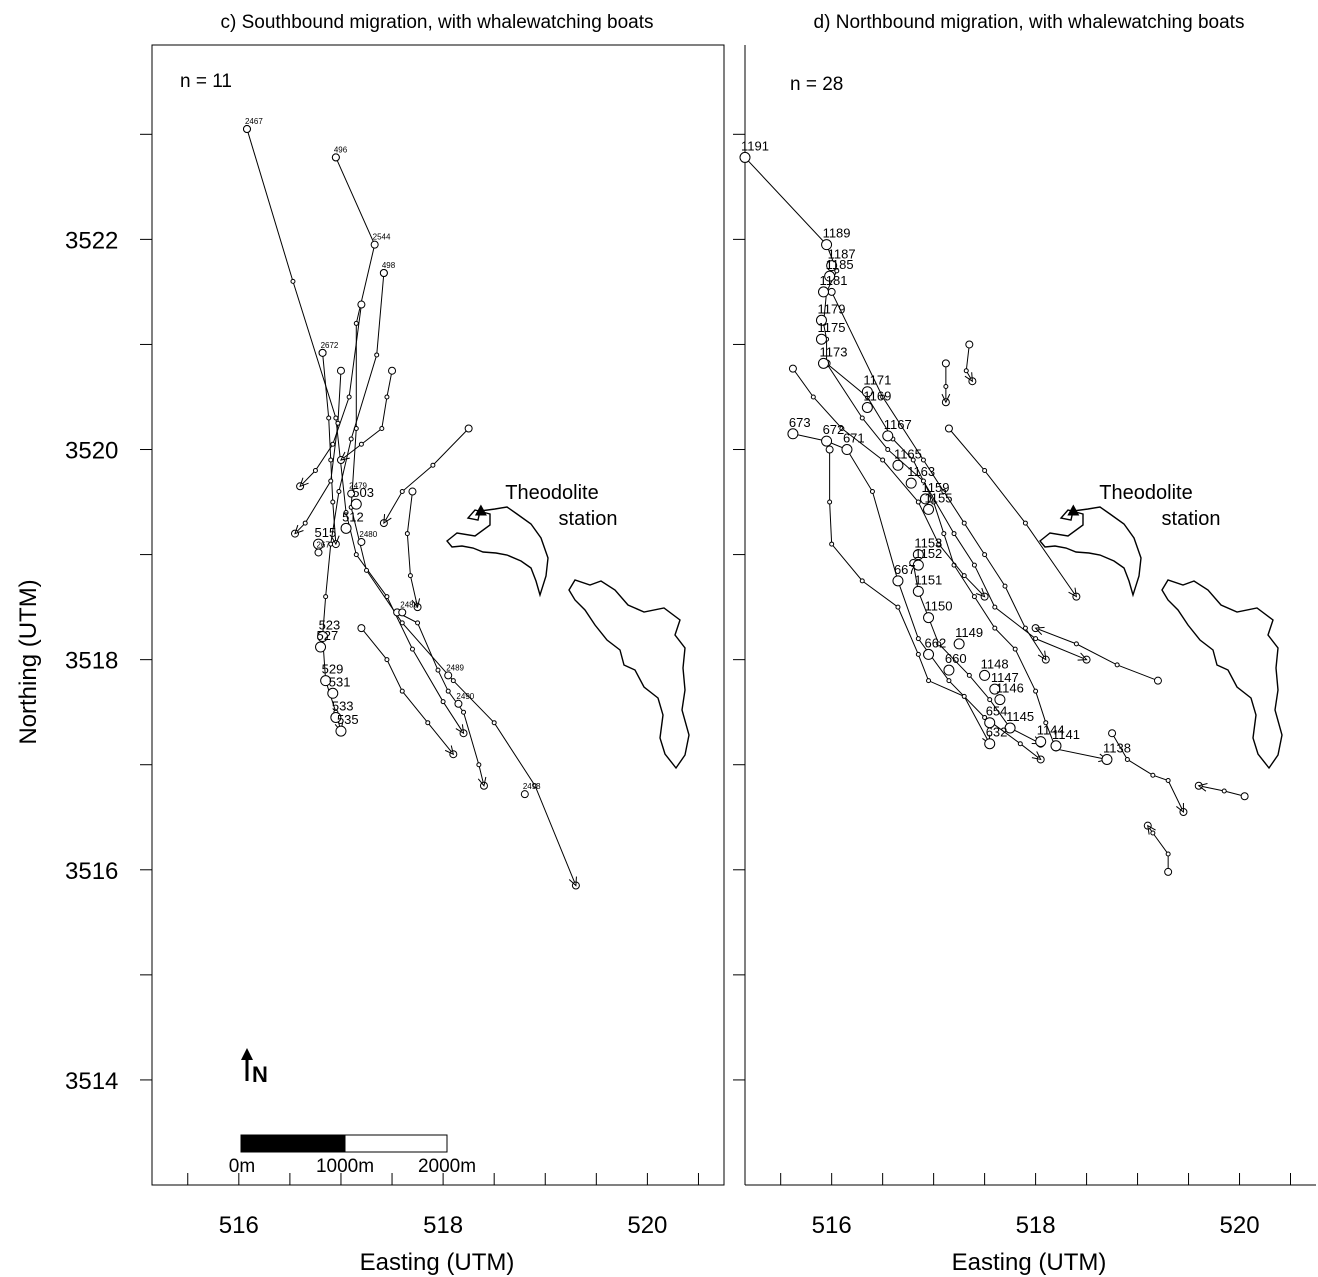  What do you see at coordinates (568, 638) in the screenshot?
I see `panel-c-coastline` at bounding box center [568, 638].